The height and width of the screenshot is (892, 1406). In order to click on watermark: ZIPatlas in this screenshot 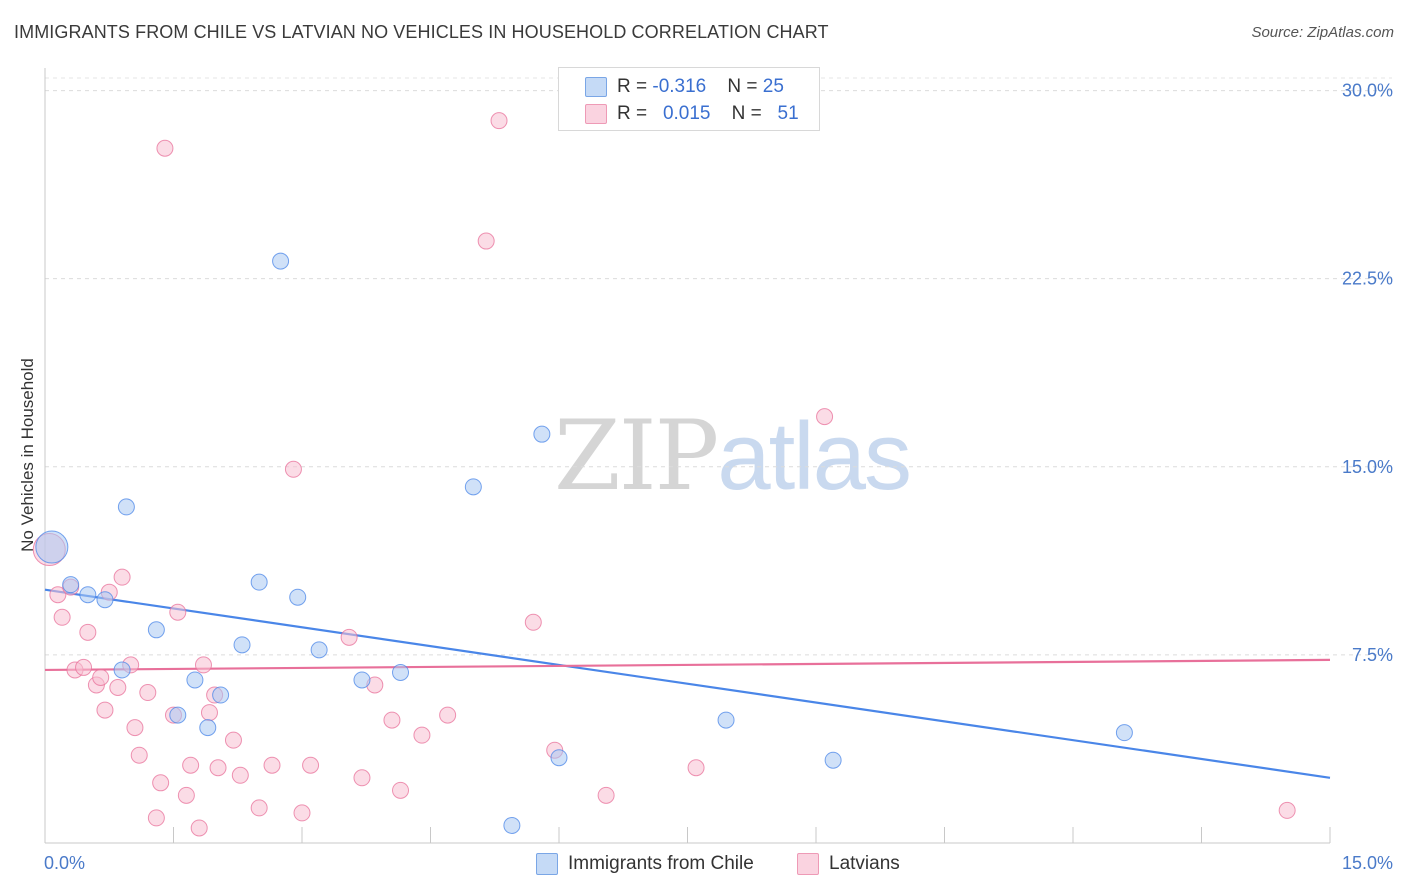, I will do `click(733, 456)`.